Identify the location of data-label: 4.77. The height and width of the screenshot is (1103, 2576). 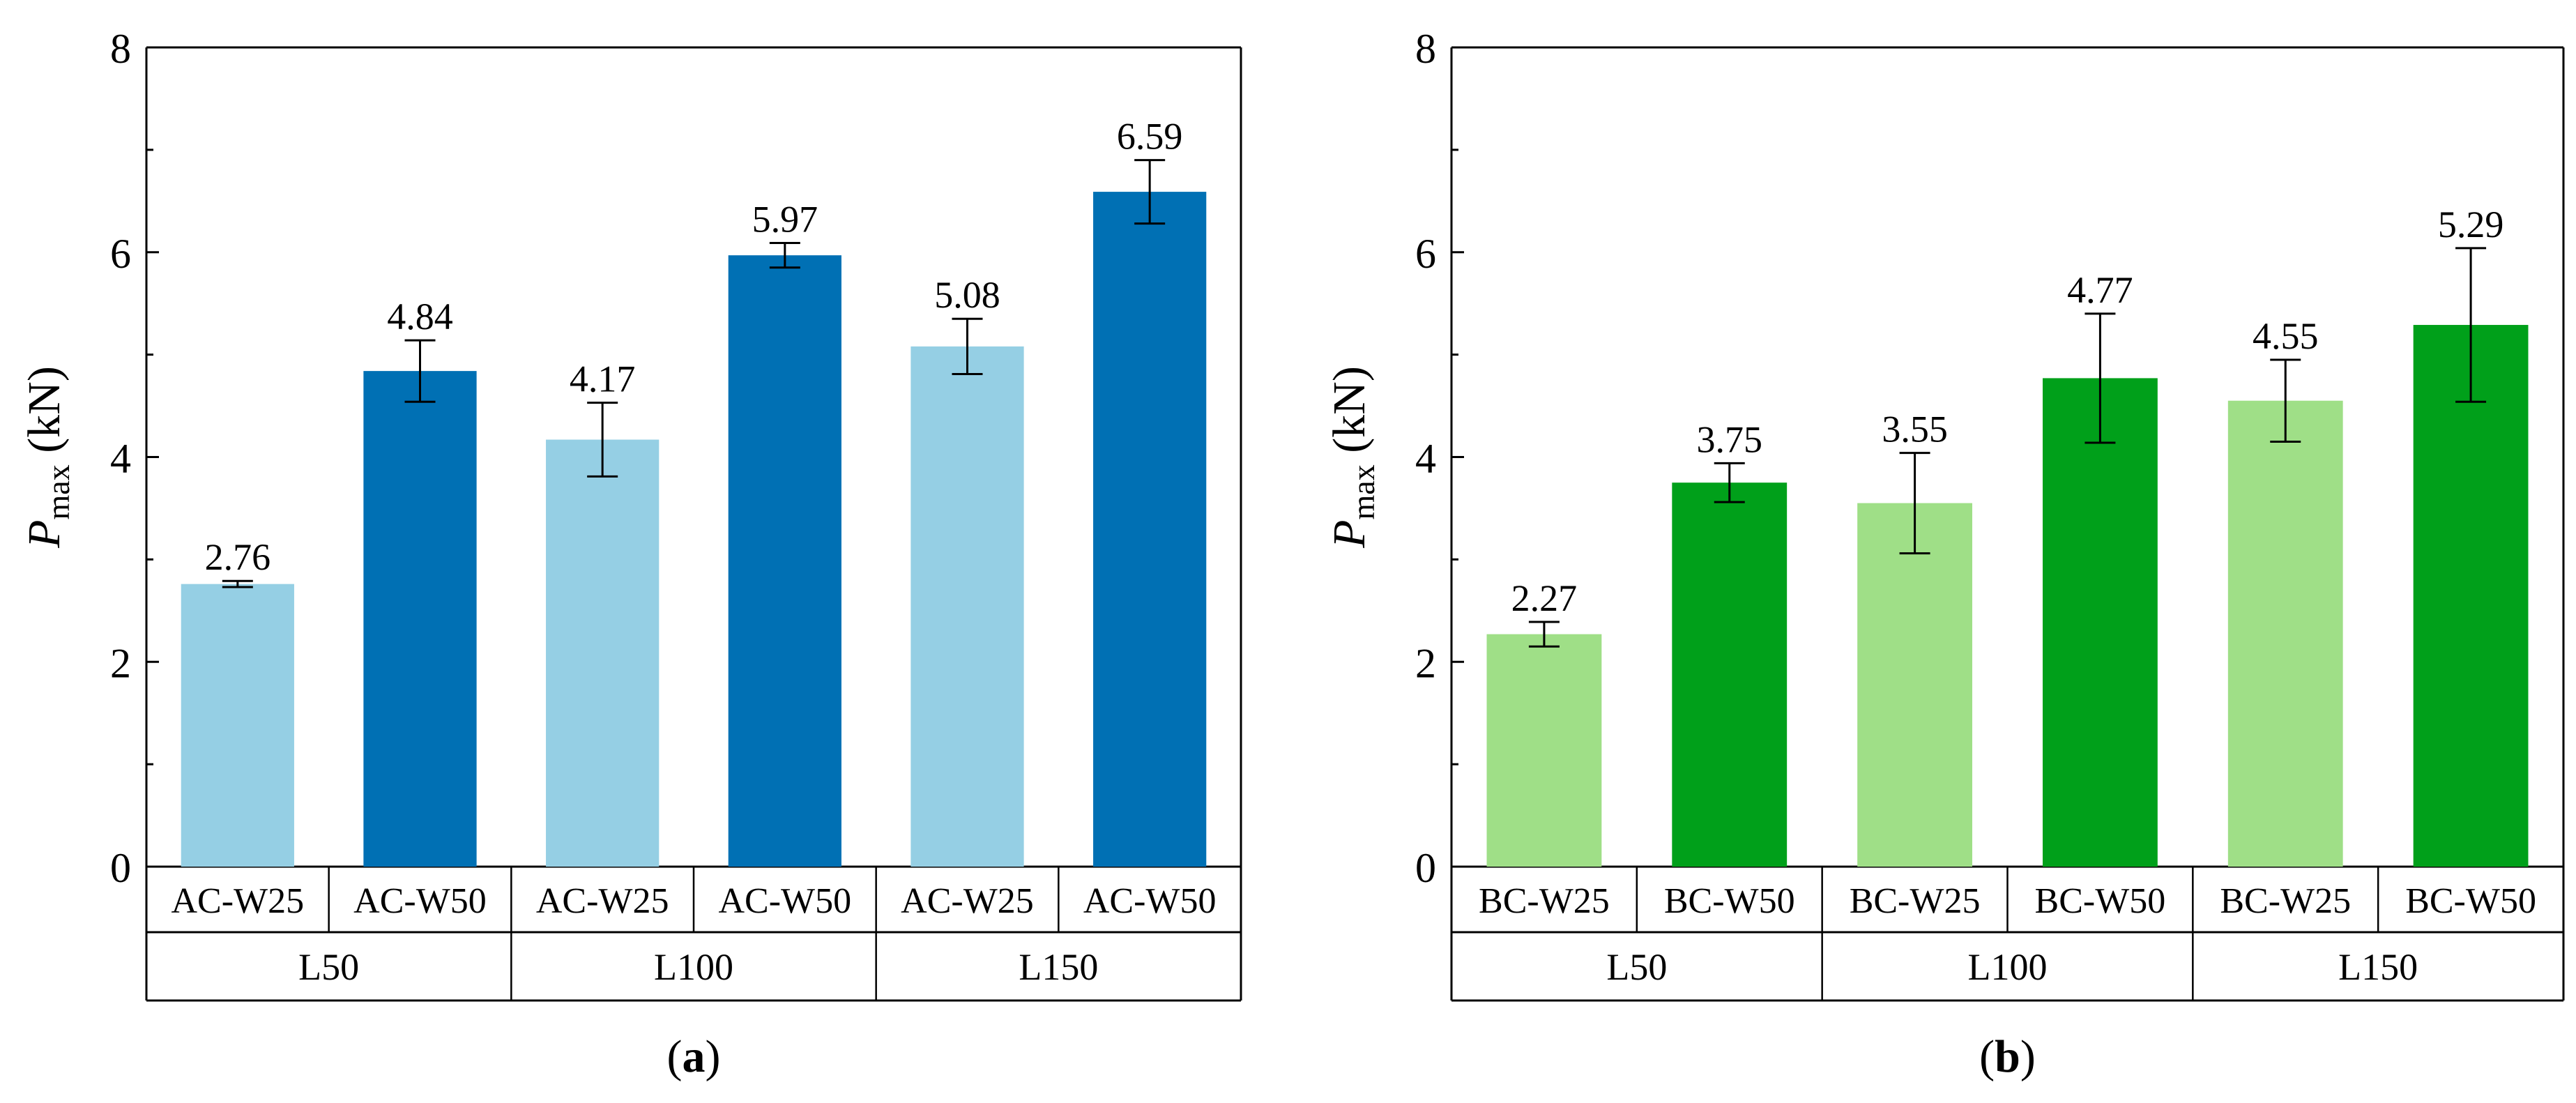
(2100, 290).